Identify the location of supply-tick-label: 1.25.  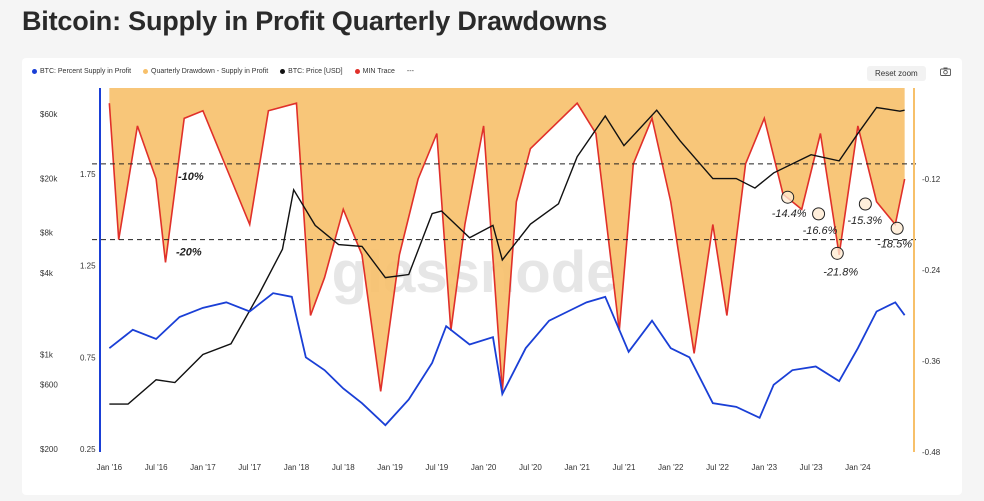
(88, 266).